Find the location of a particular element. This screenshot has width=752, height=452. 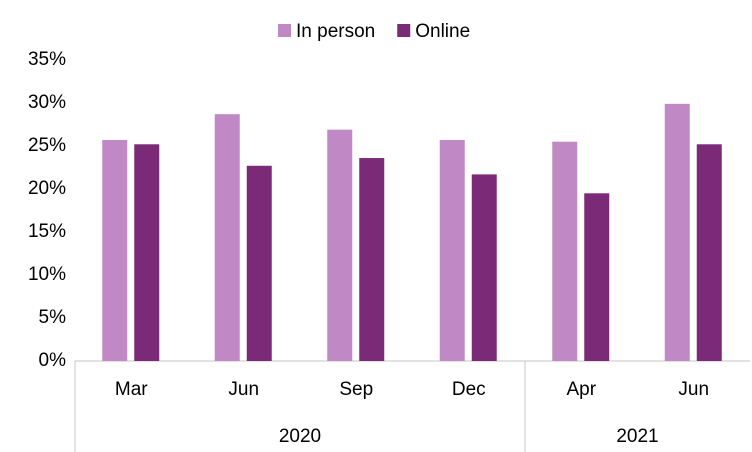

y-tick-label: 5% is located at coordinates (53, 317).